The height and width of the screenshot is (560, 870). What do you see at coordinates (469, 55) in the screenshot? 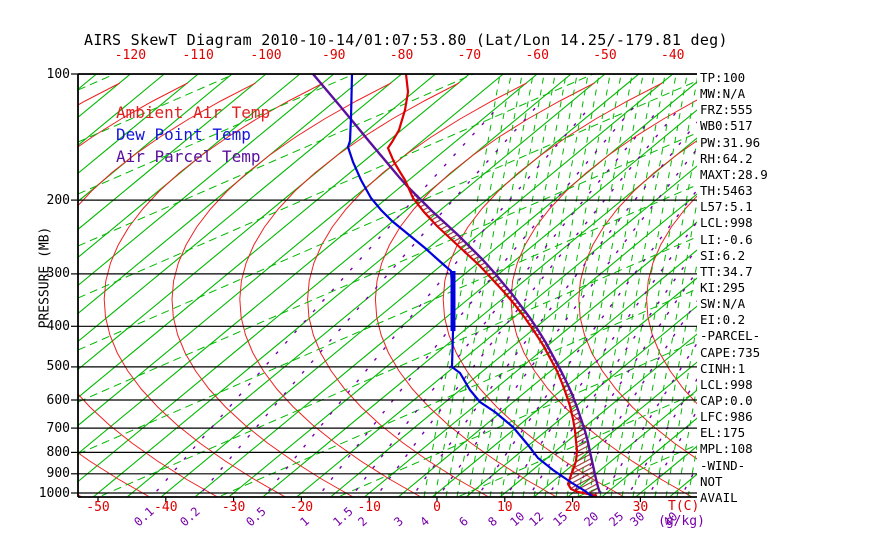
I see `top-temp-tick-label: -70` at bounding box center [469, 55].